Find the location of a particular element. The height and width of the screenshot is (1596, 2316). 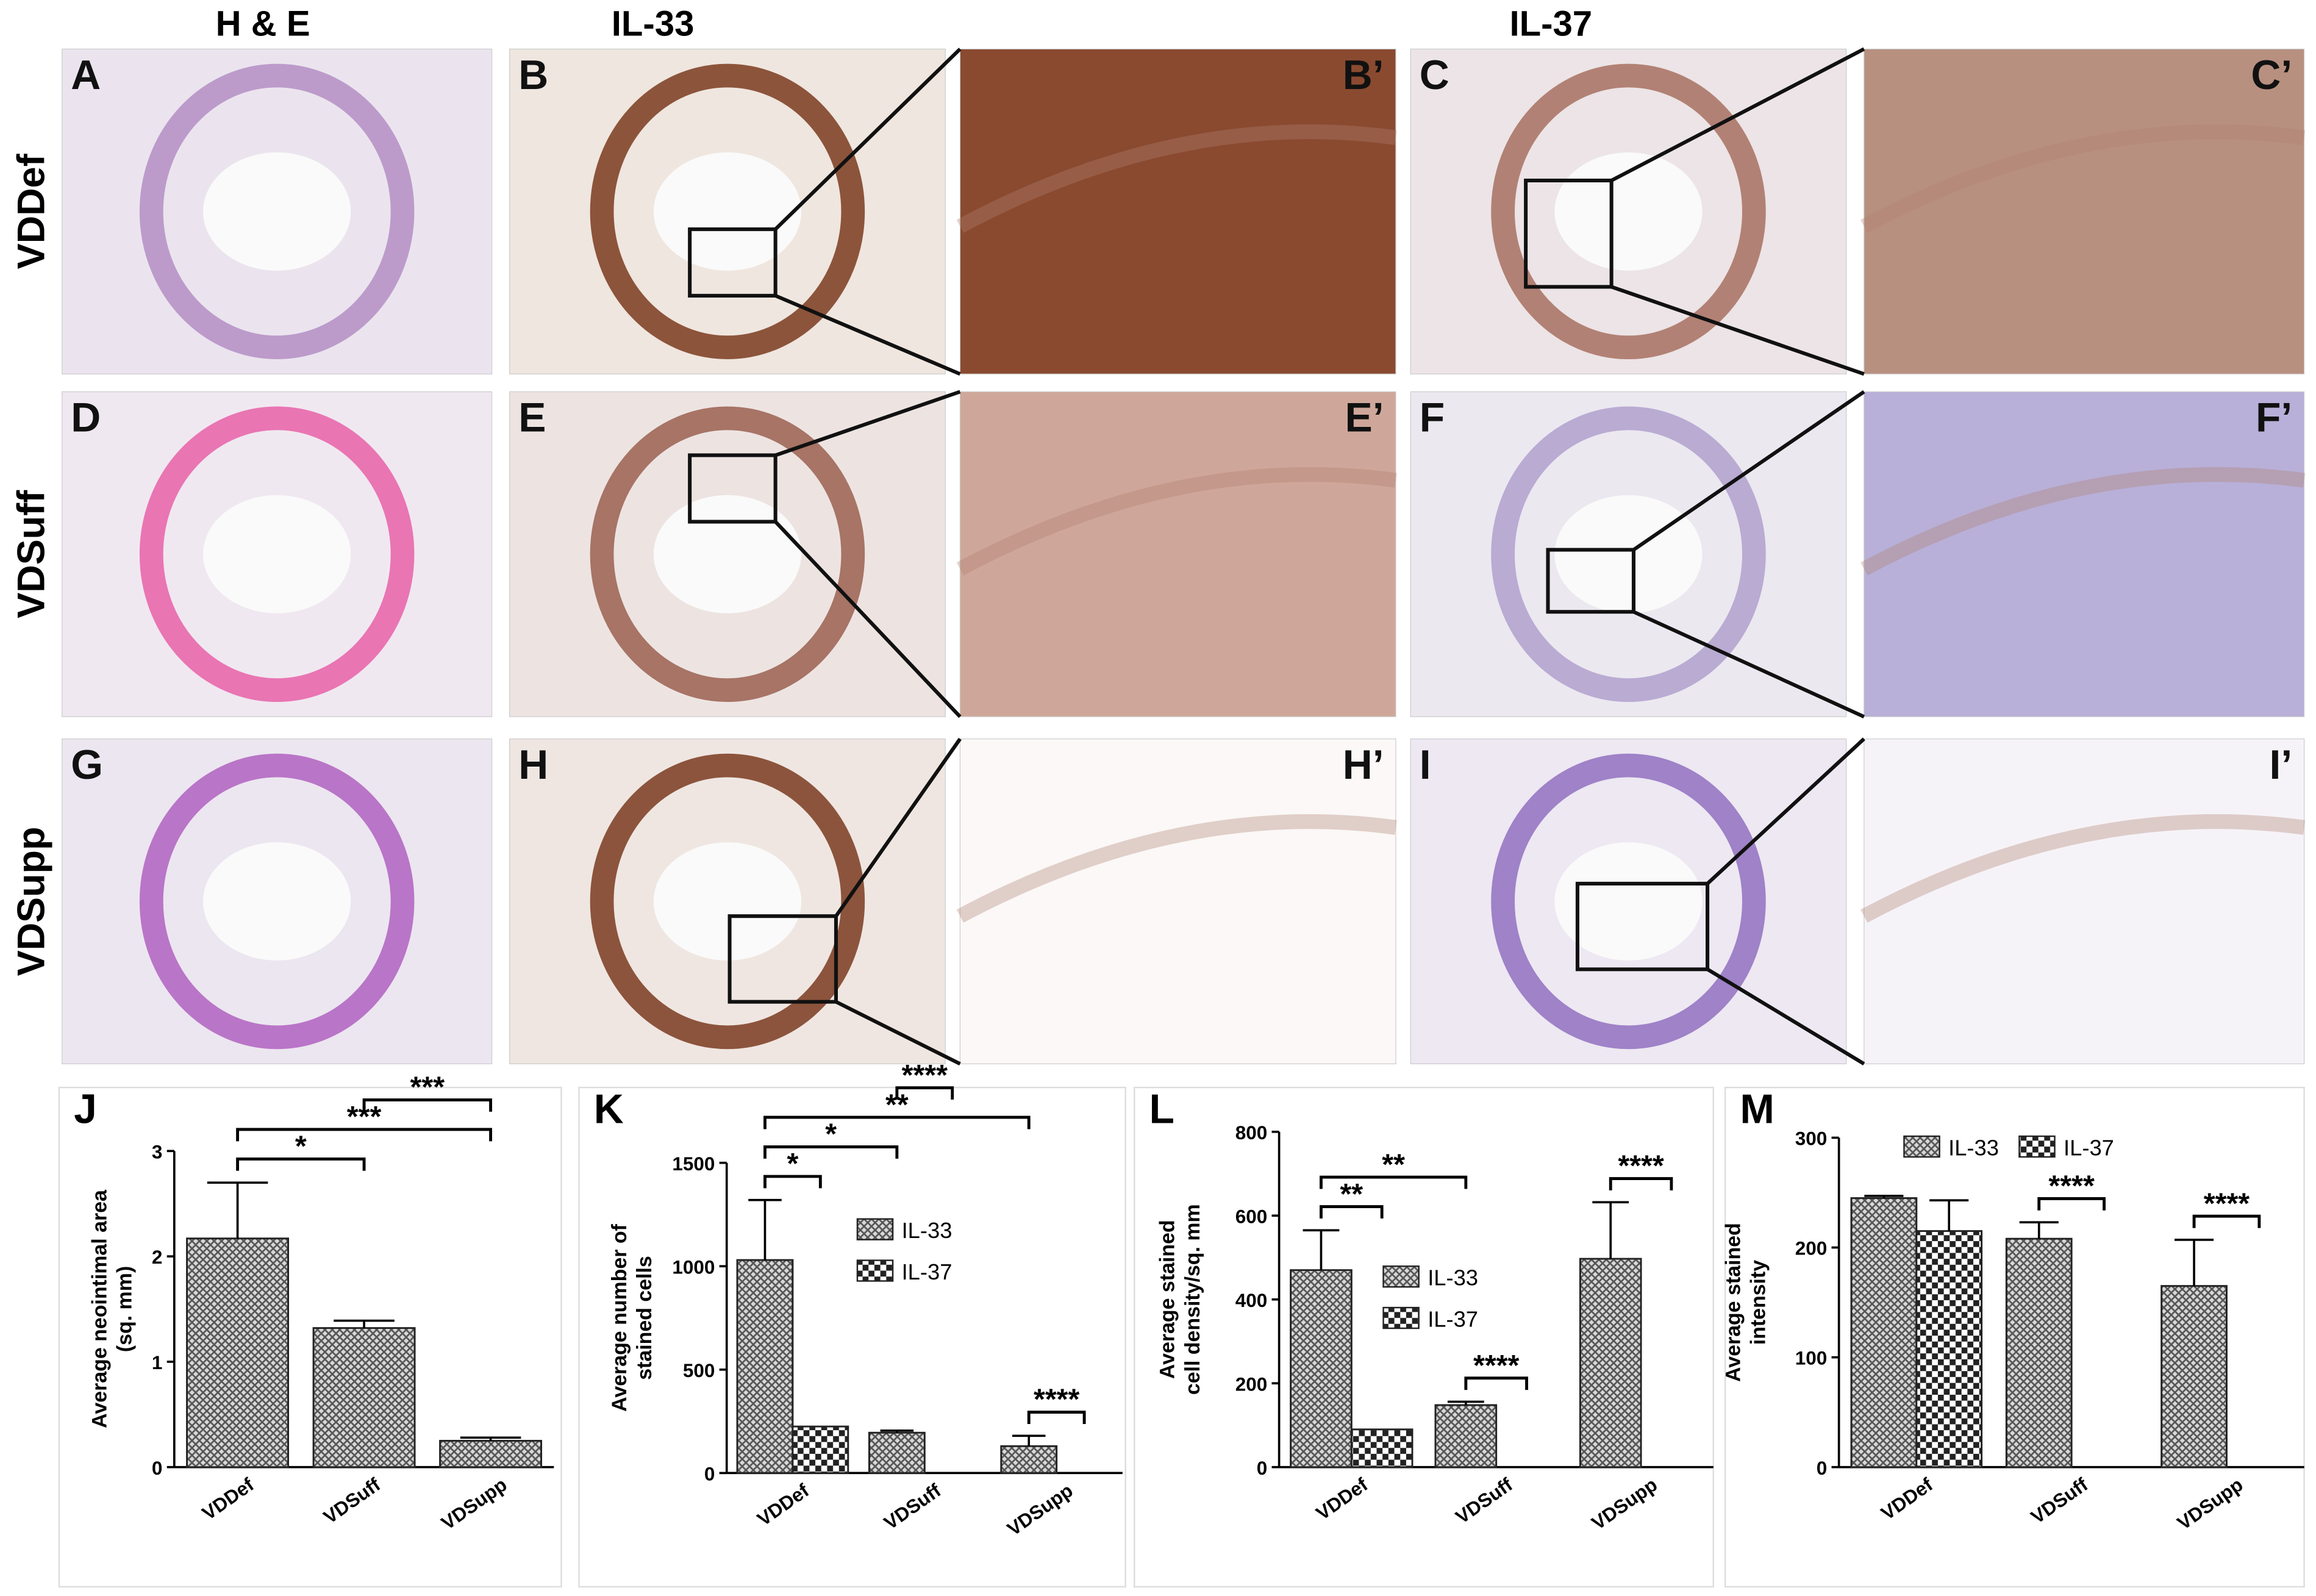

panel-label: E is located at coordinates (532, 418).